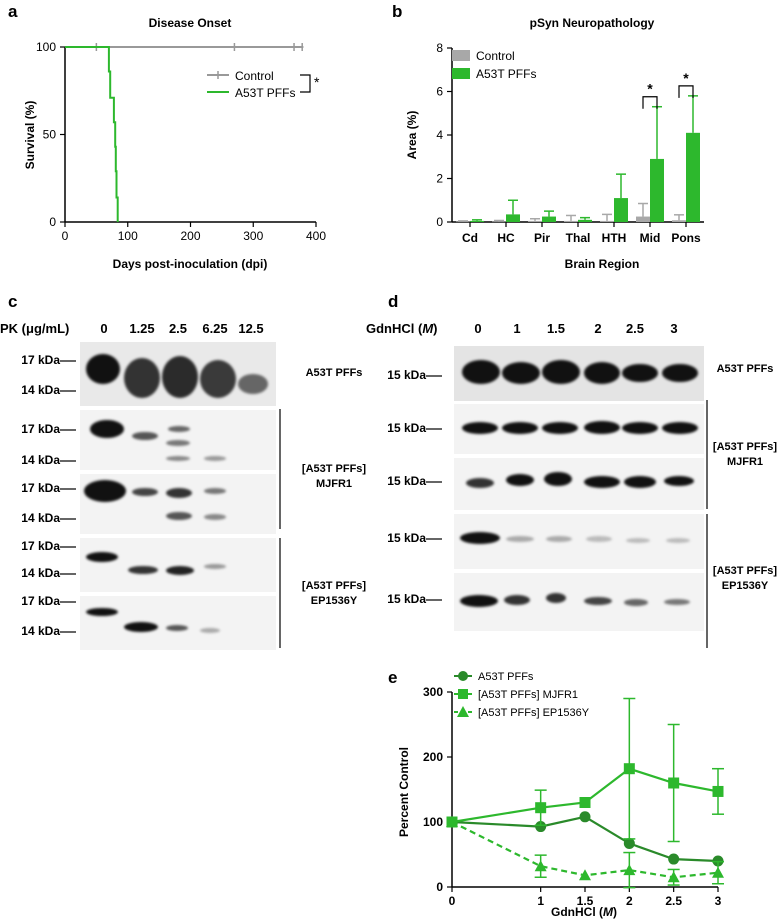 The image size is (784, 920). I want to click on x-tick-label: Thal, so click(578, 238).